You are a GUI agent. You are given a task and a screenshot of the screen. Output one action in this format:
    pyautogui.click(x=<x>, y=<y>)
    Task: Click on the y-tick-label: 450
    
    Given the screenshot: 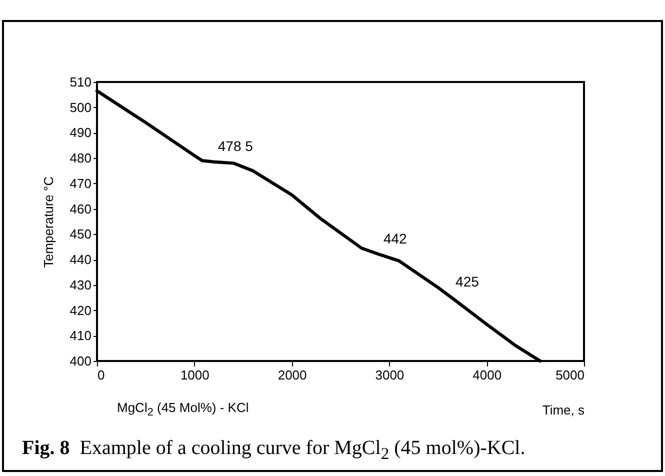 What is the action you would take?
    pyautogui.click(x=81, y=234)
    